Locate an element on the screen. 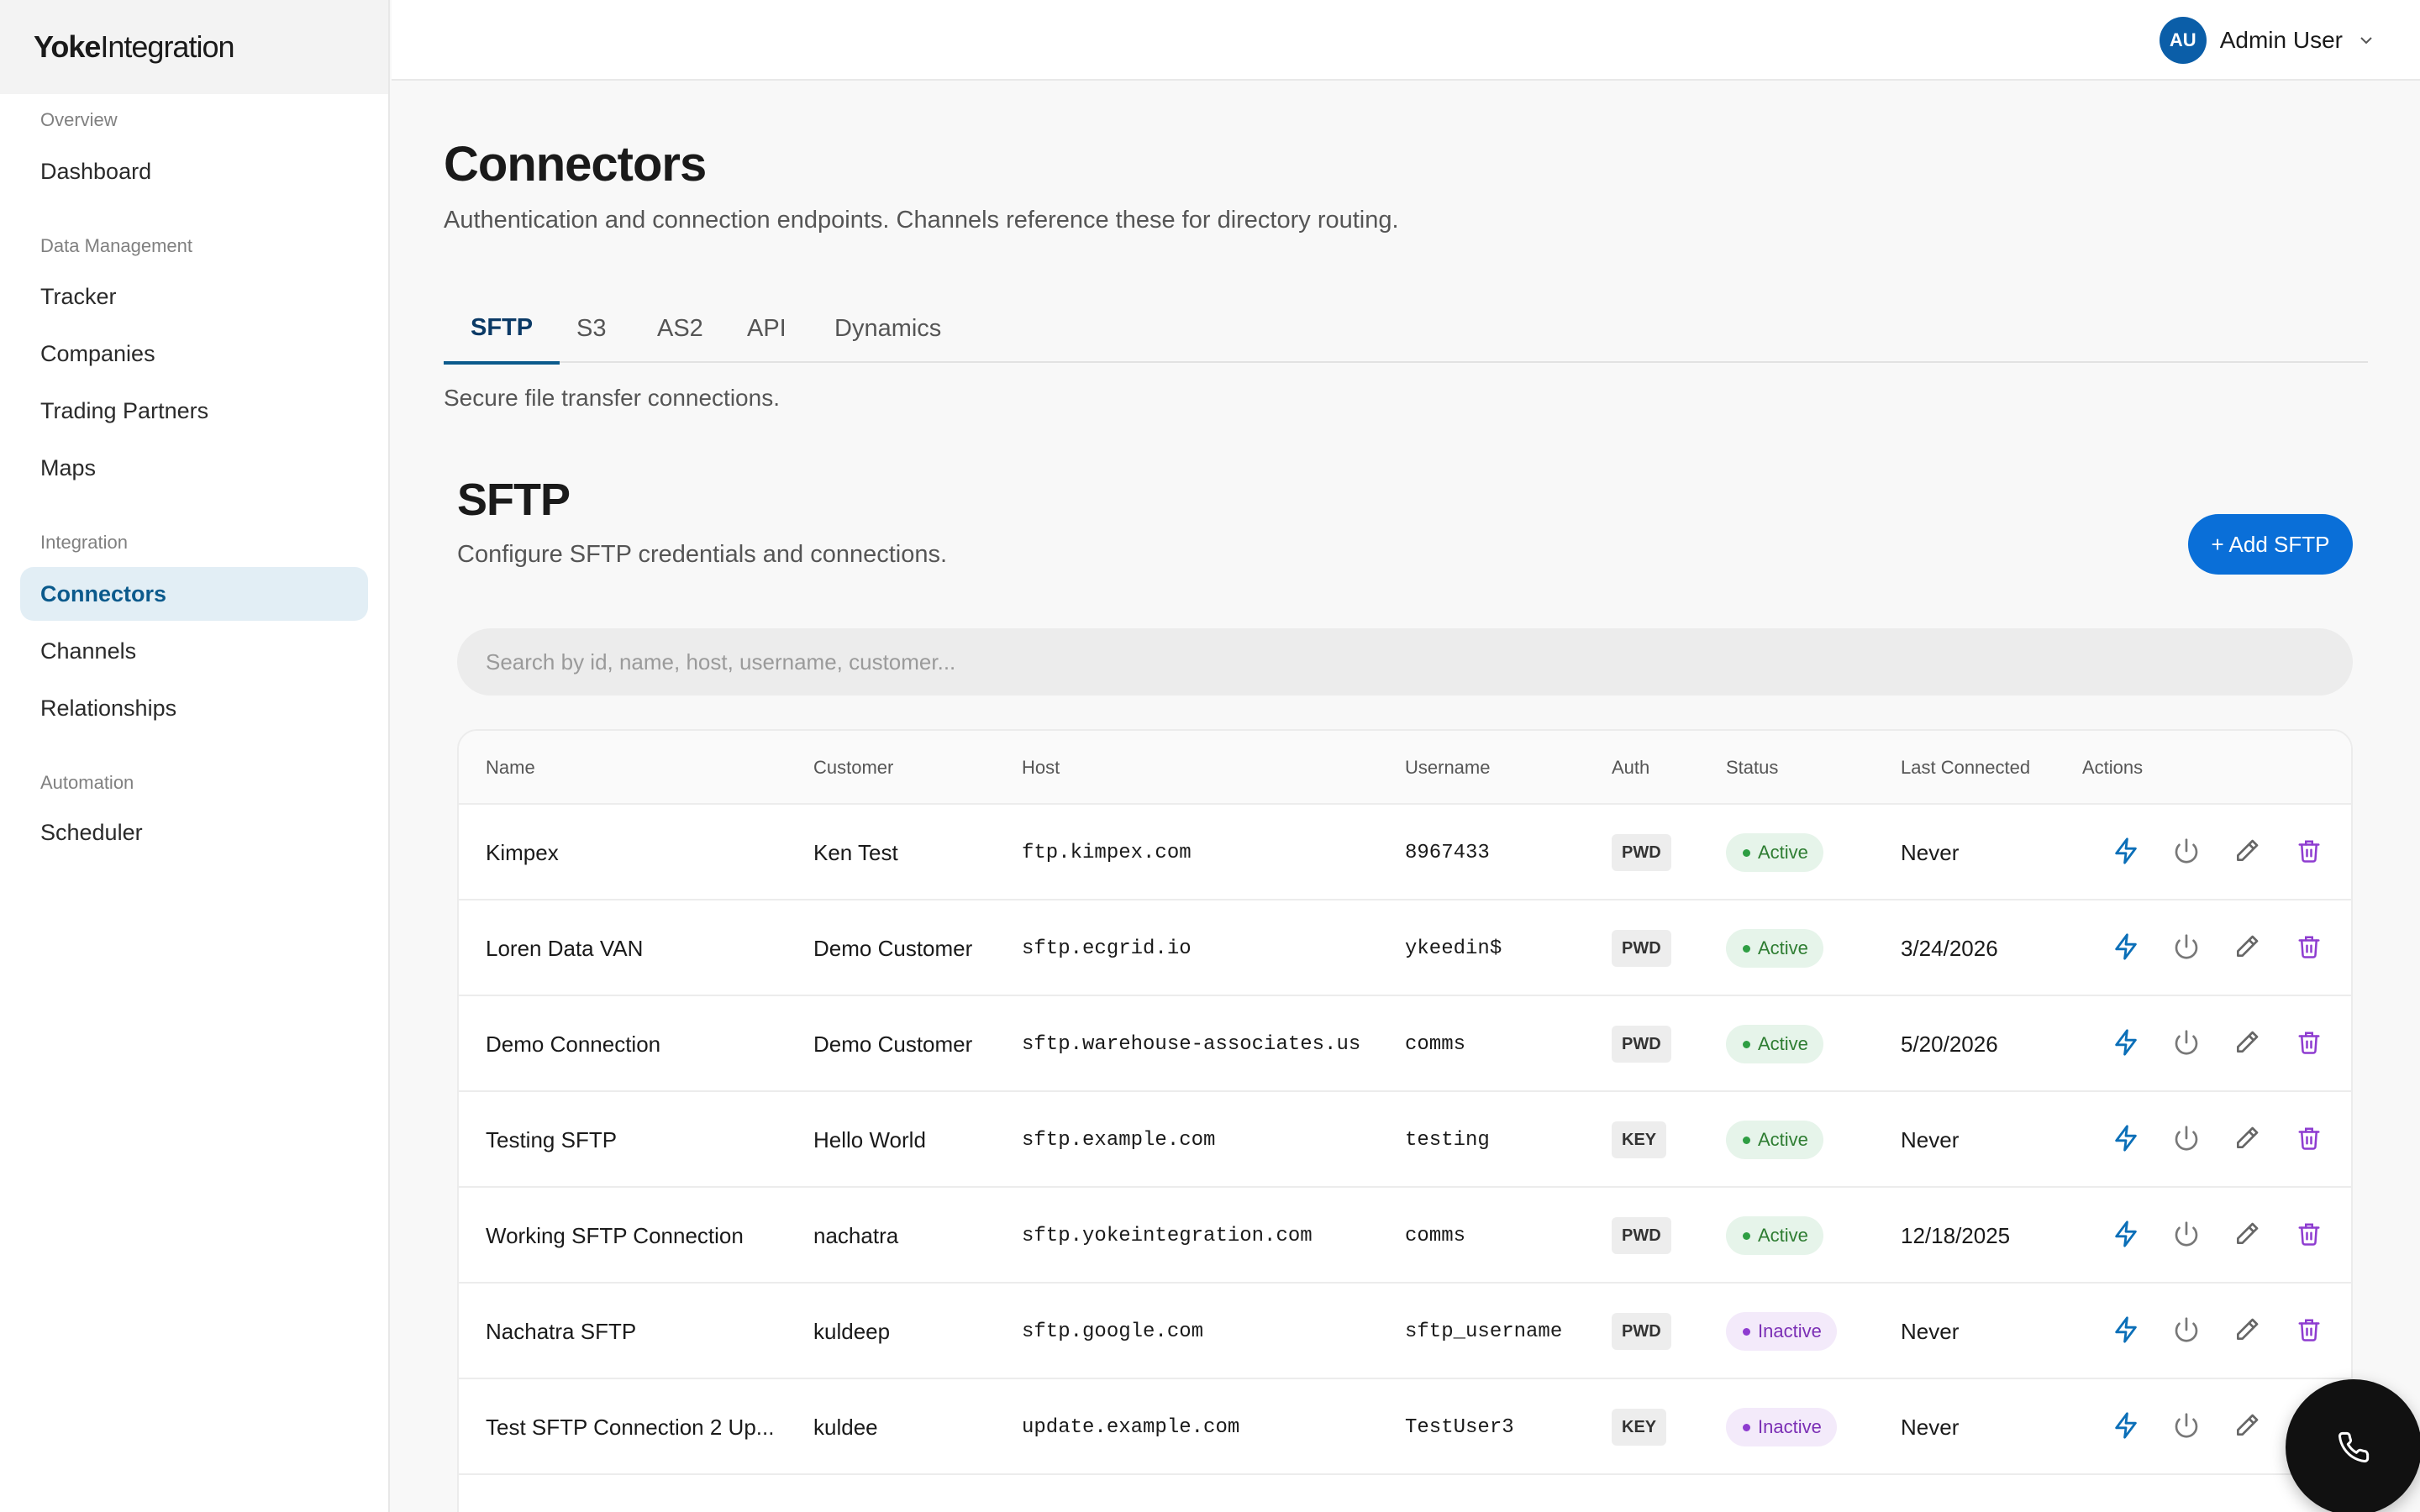 The width and height of the screenshot is (2420, 1512). phone-icon is located at coordinates (2354, 1446).